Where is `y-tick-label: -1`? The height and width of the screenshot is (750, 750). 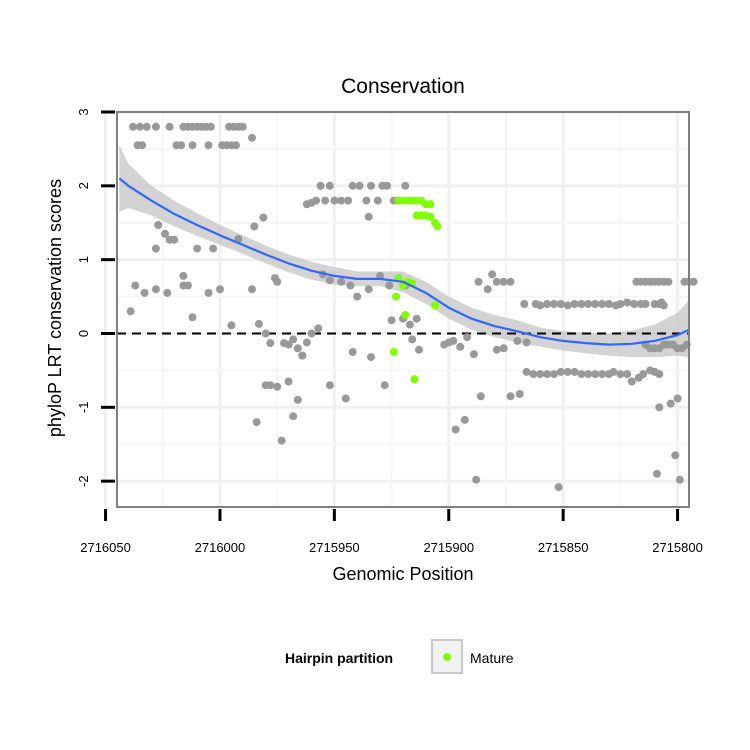 y-tick-label: -1 is located at coordinates (83, 408).